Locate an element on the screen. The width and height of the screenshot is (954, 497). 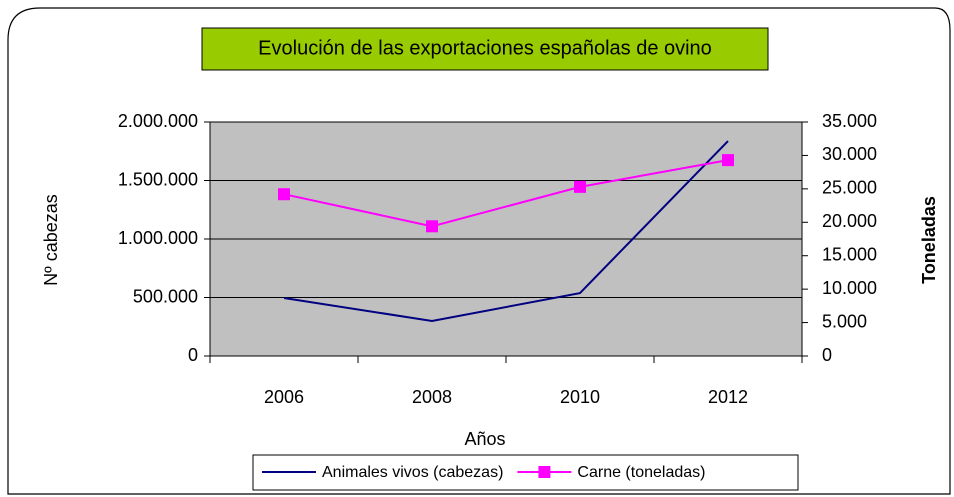
x-tick-label: 2010 is located at coordinates (580, 397).